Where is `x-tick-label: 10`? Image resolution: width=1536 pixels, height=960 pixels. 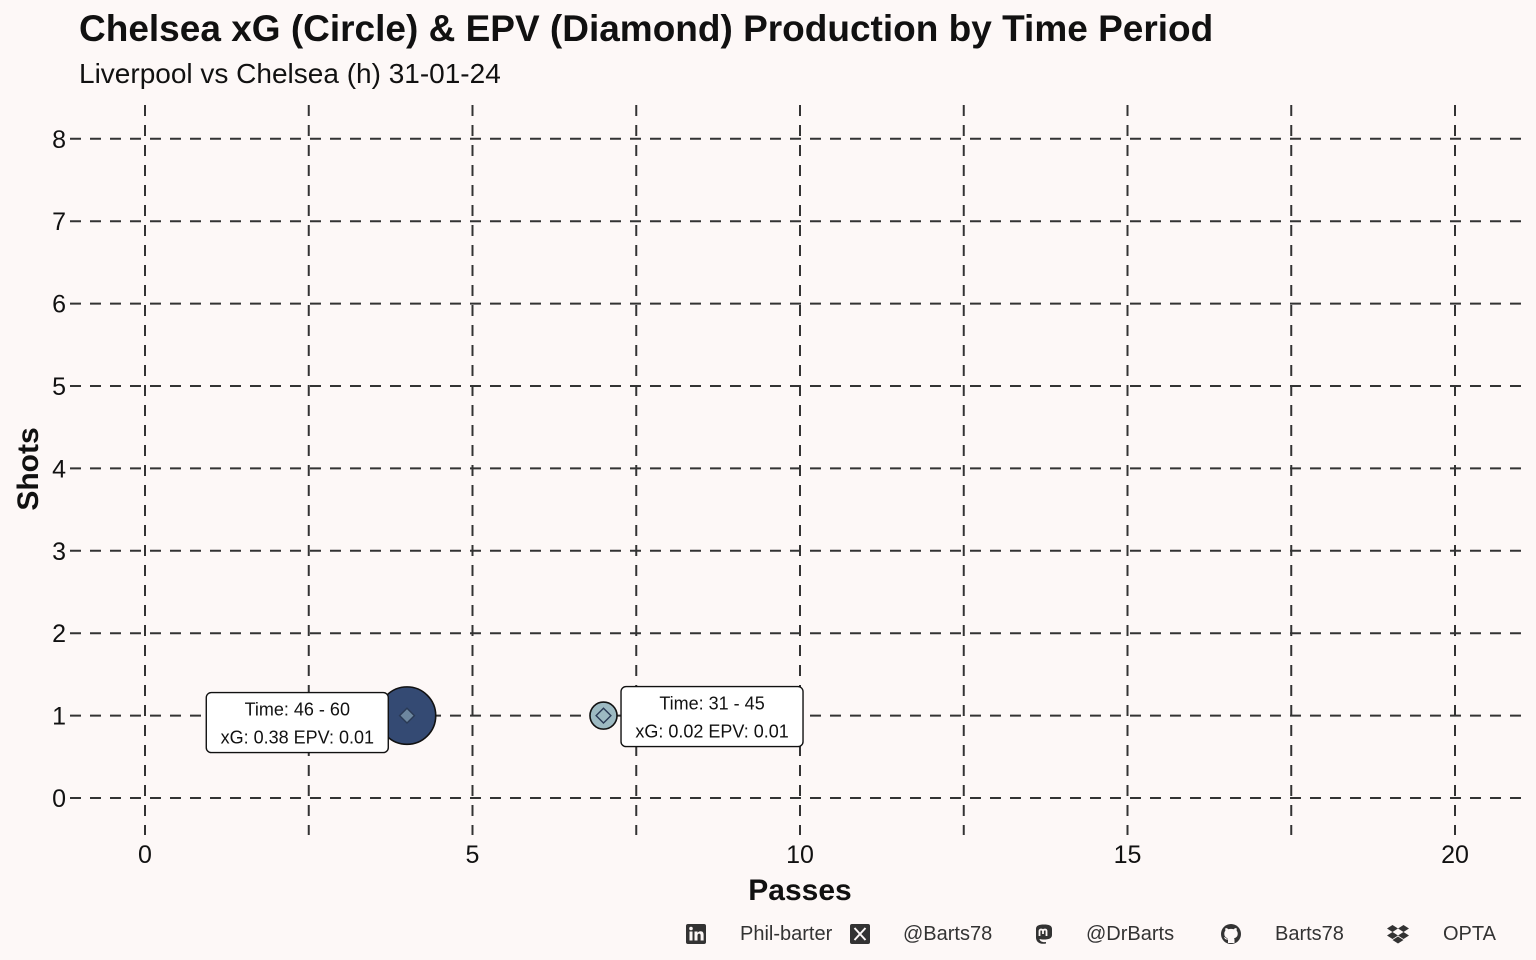 x-tick-label: 10 is located at coordinates (800, 855).